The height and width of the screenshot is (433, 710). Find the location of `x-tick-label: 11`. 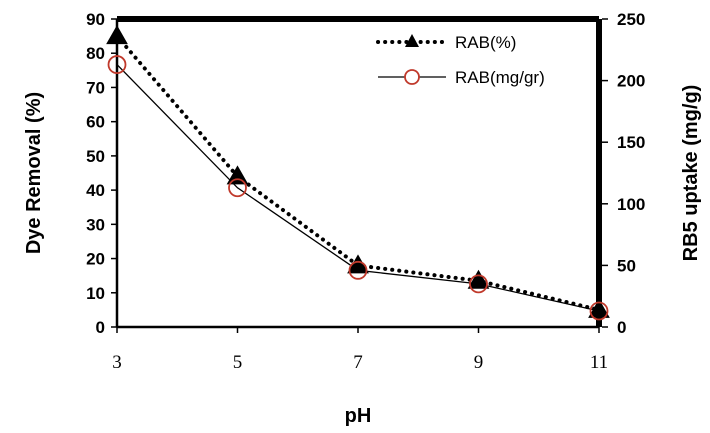

x-tick-label: 11 is located at coordinates (599, 362).